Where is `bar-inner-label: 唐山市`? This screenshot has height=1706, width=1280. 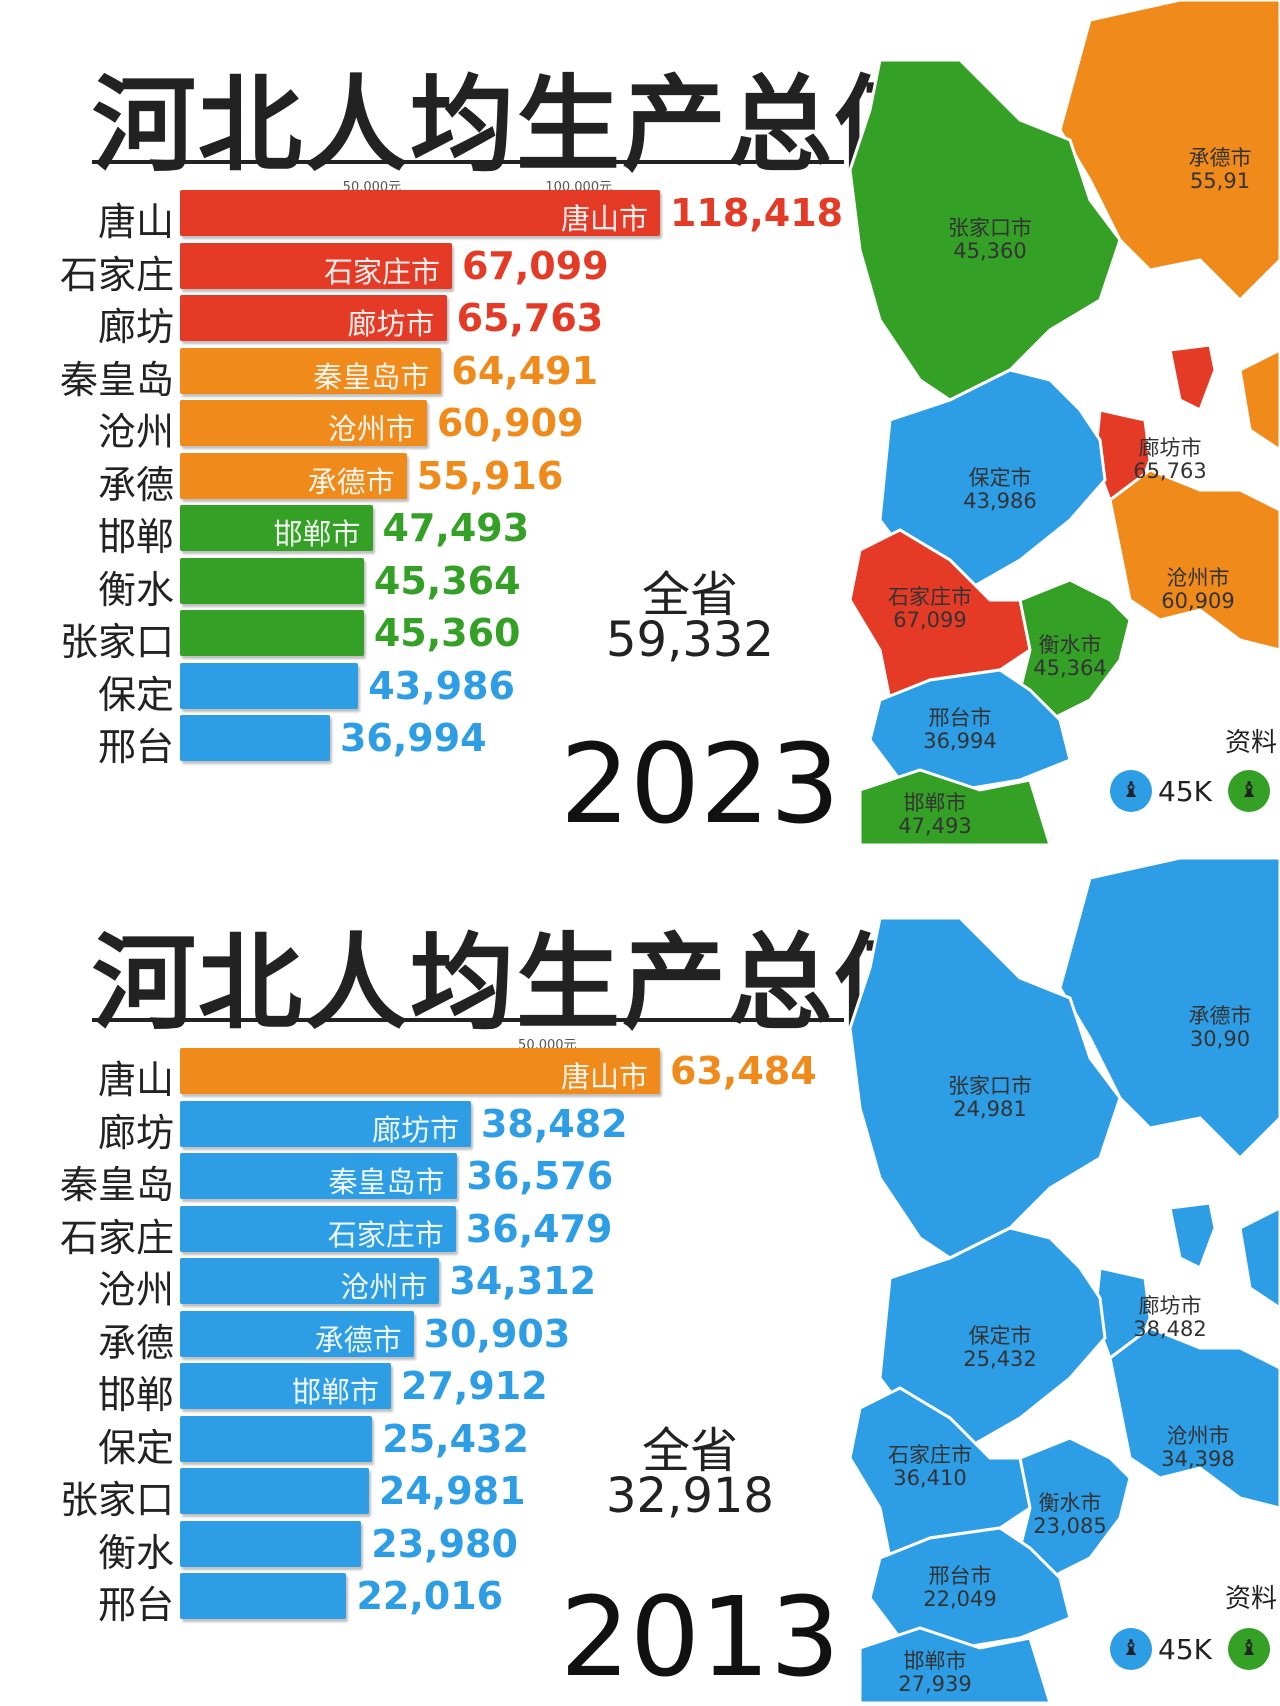
bar-inner-label: 唐山市 is located at coordinates (604, 219).